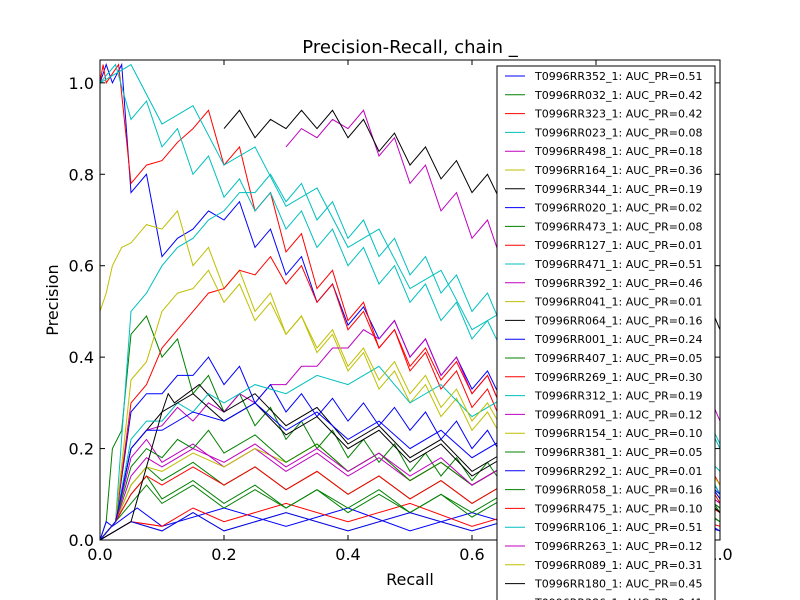 The height and width of the screenshot is (600, 800). What do you see at coordinates (618, 95) in the screenshot?
I see `legend-label-1: T0996RR032_1: AUC_PR=0.42` at bounding box center [618, 95].